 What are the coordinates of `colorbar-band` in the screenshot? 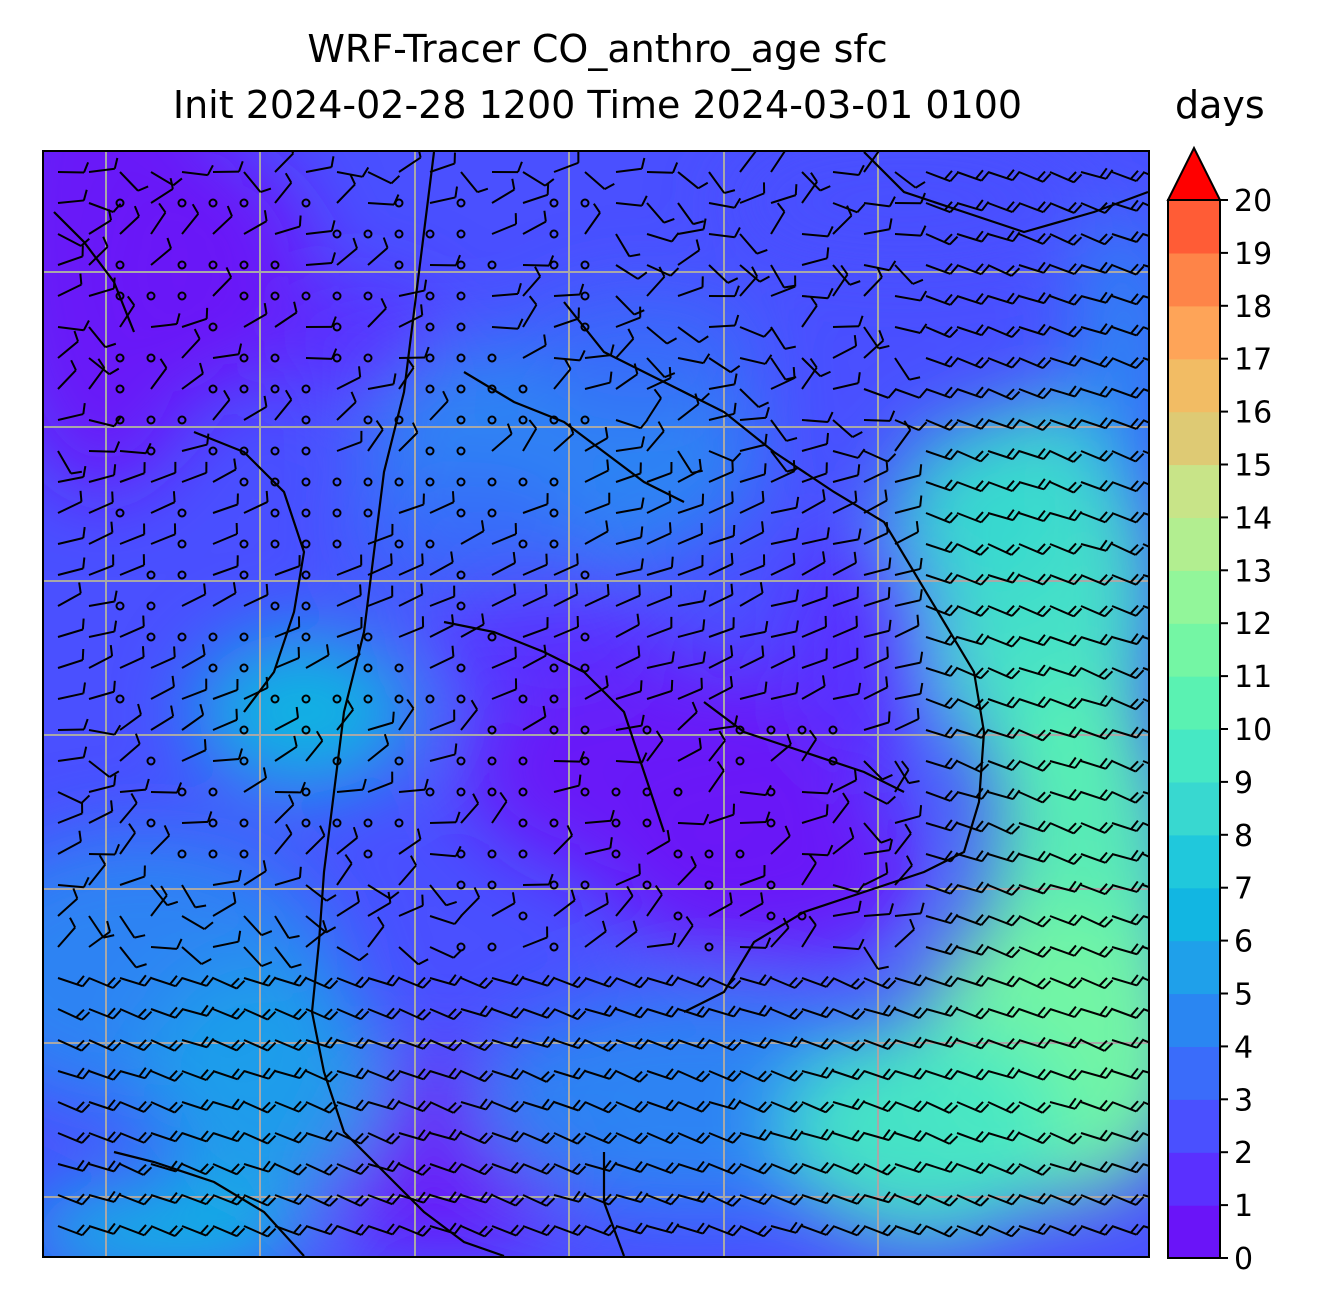 It's located at (1194, 914).